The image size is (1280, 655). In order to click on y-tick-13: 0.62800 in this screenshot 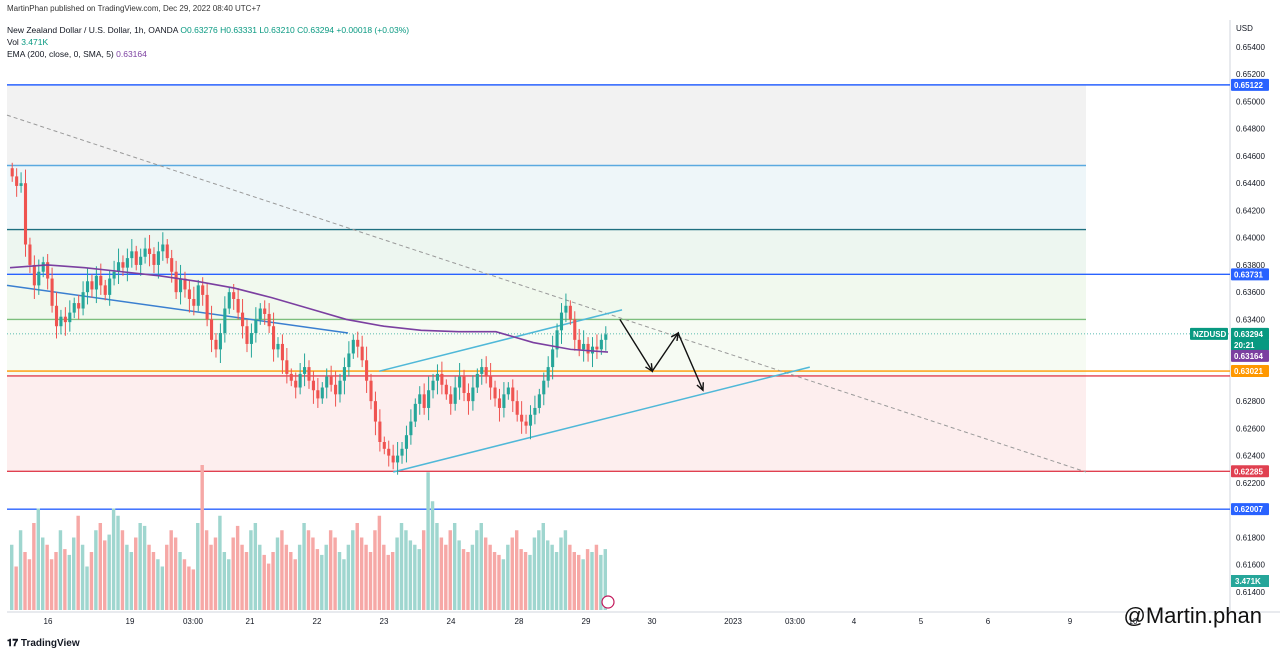, I will do `click(1250, 401)`.